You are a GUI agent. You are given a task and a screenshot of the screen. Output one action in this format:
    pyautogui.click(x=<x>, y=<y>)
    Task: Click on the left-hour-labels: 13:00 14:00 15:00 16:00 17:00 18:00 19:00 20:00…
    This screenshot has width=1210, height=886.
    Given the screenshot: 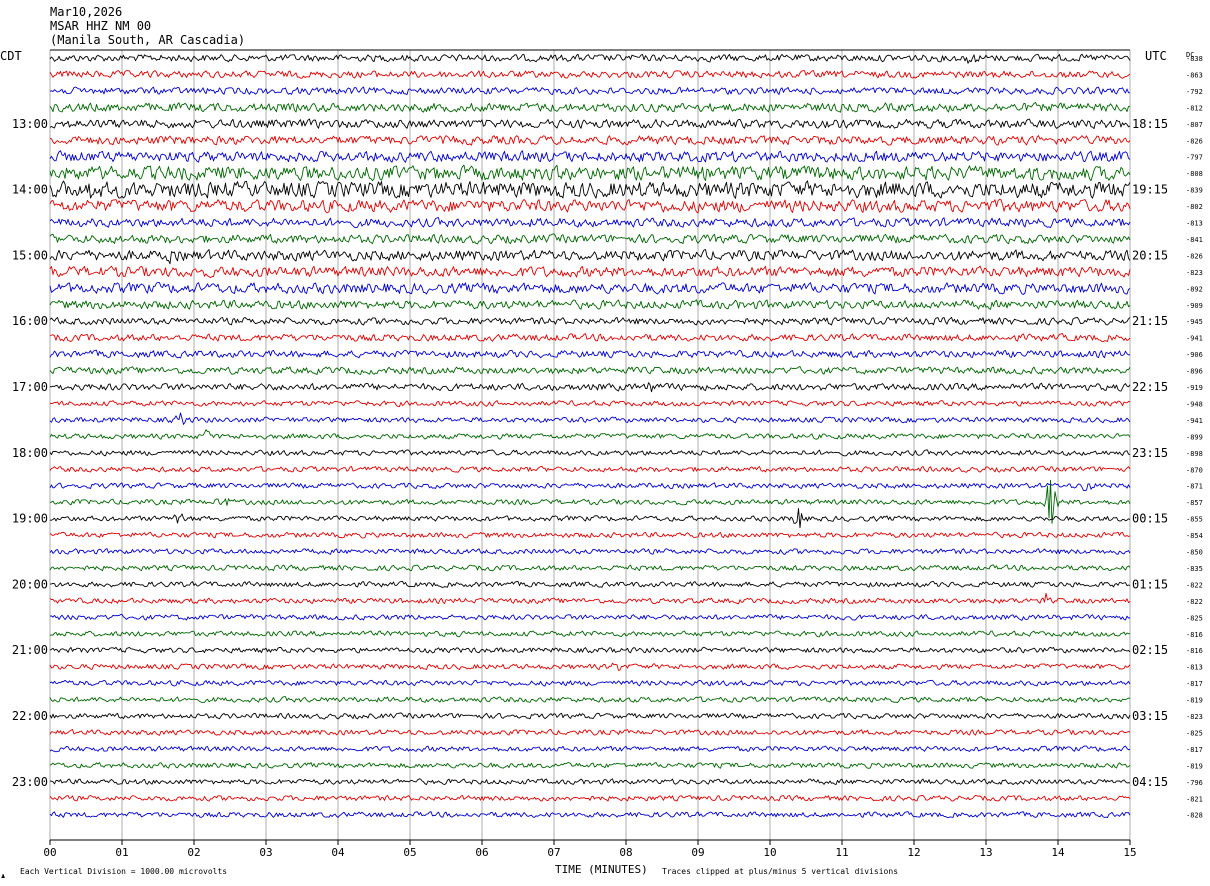 What is the action you would take?
    pyautogui.click(x=30, y=453)
    